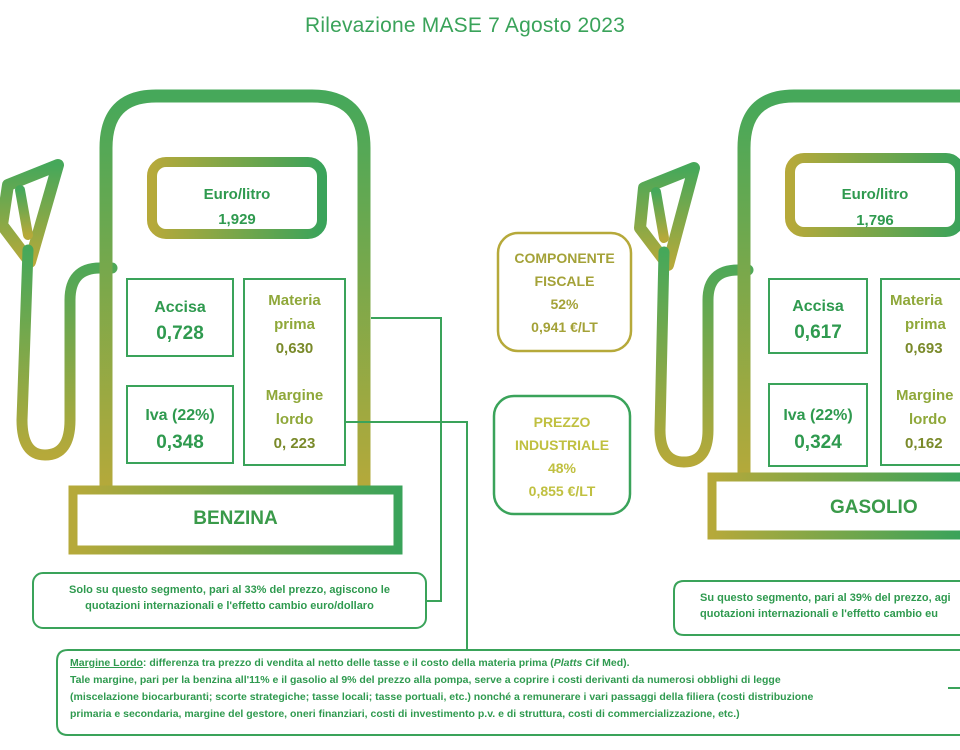 This screenshot has height=750, width=960. Describe the element at coordinates (925, 395) in the screenshot. I see `gasolio-margine-label-1: Margine` at that location.